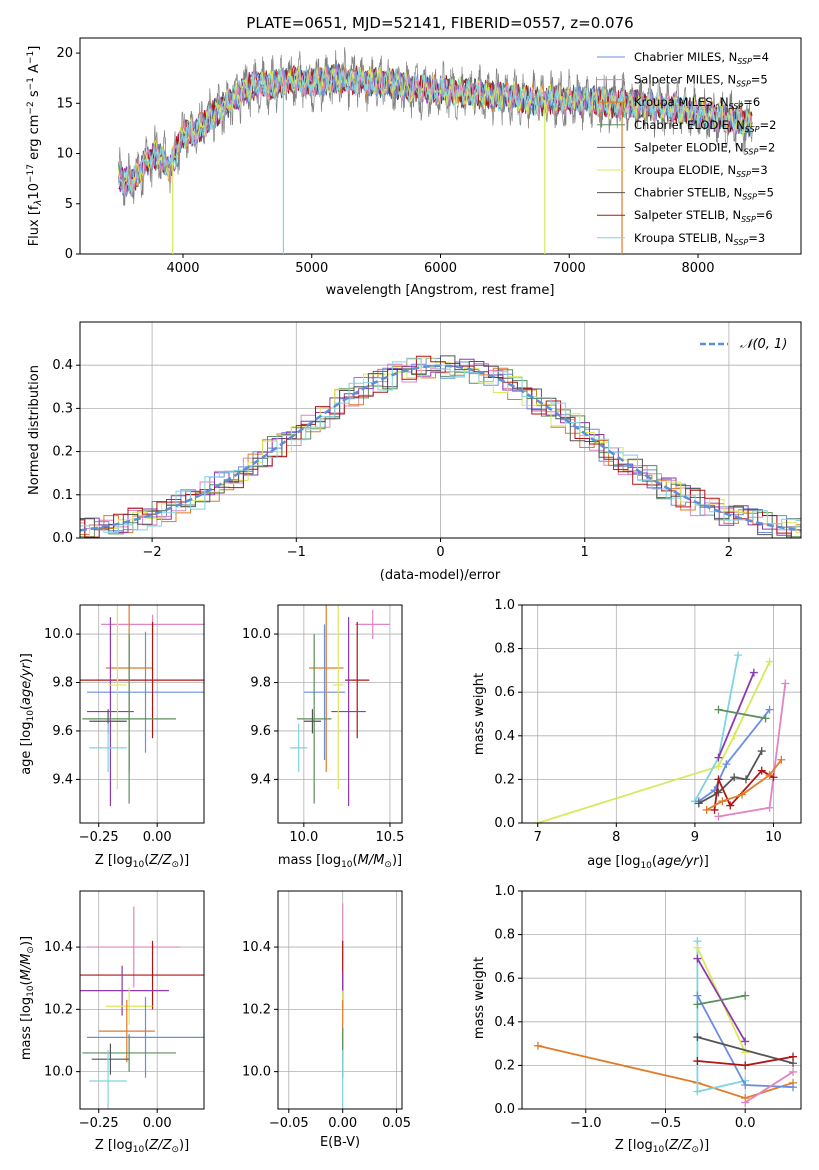 The image size is (819, 1170). Describe the element at coordinates (303, 837) in the screenshot. I see `xtick-label: 10.0` at that location.